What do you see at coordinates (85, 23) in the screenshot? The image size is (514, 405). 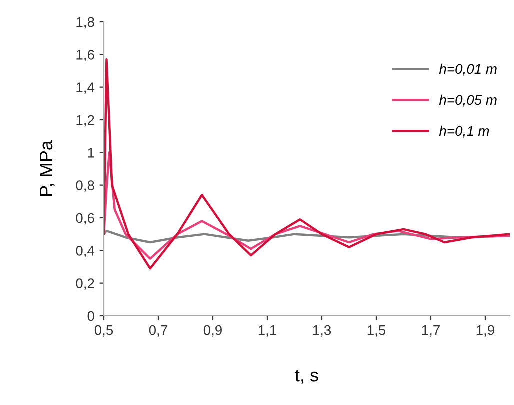 I see `y-tick-label: 1,8` at bounding box center [85, 23].